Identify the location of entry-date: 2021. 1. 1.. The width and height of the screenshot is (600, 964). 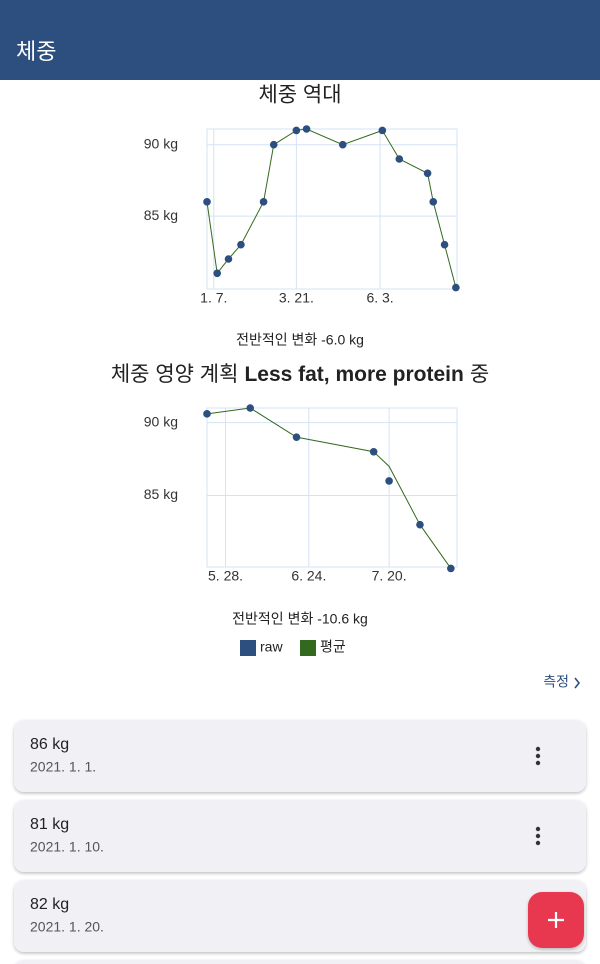
(63, 767).